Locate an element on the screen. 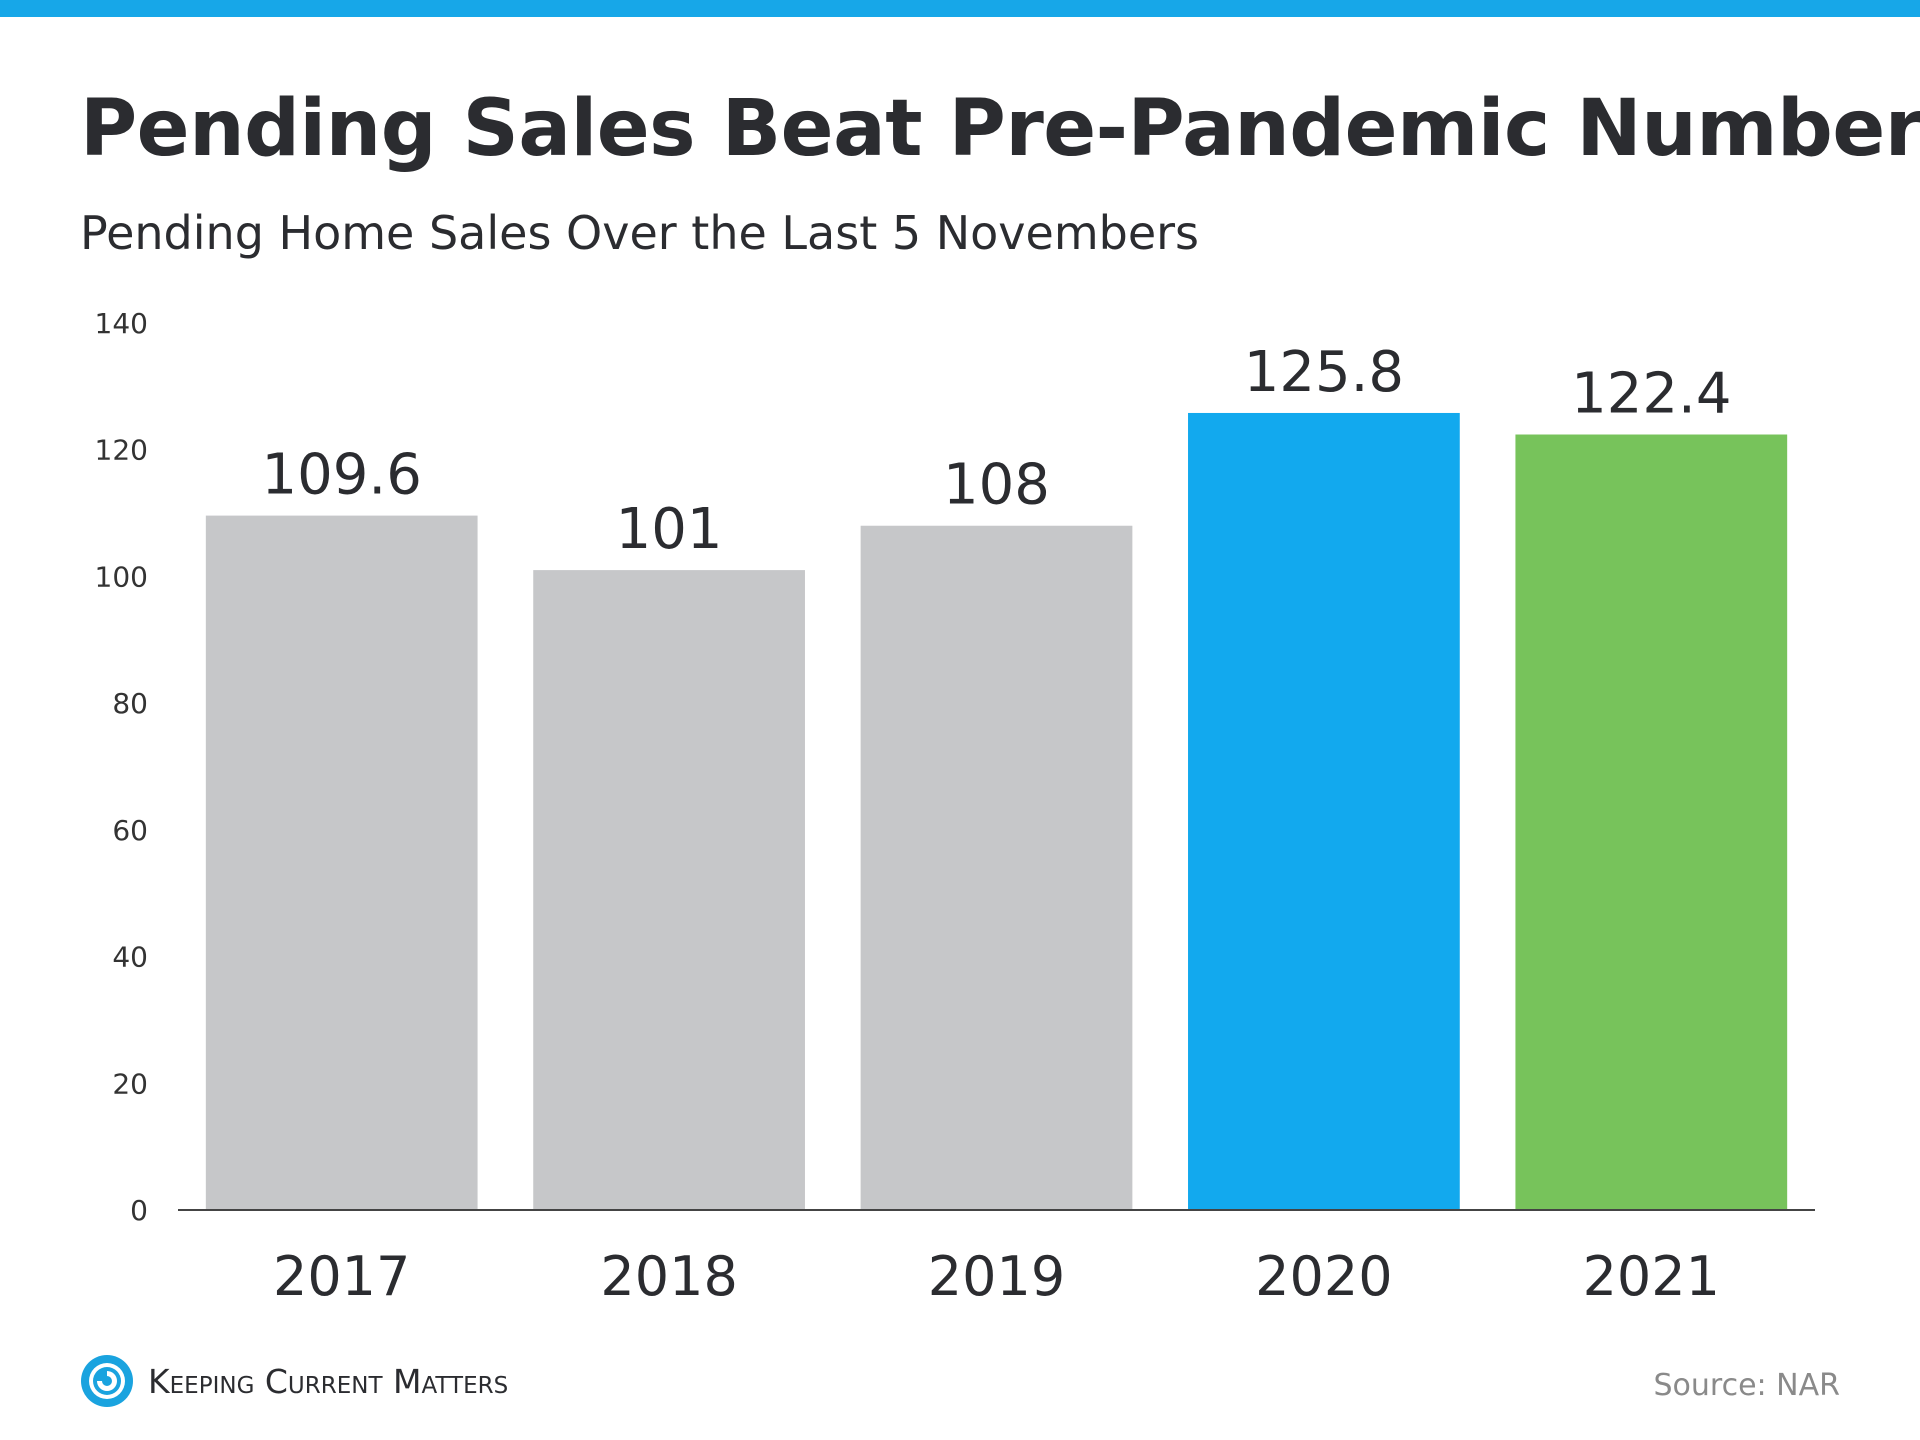  chart-title: Pending Sales Beat Pre-Pandemic Numbers is located at coordinates (1000, 129).